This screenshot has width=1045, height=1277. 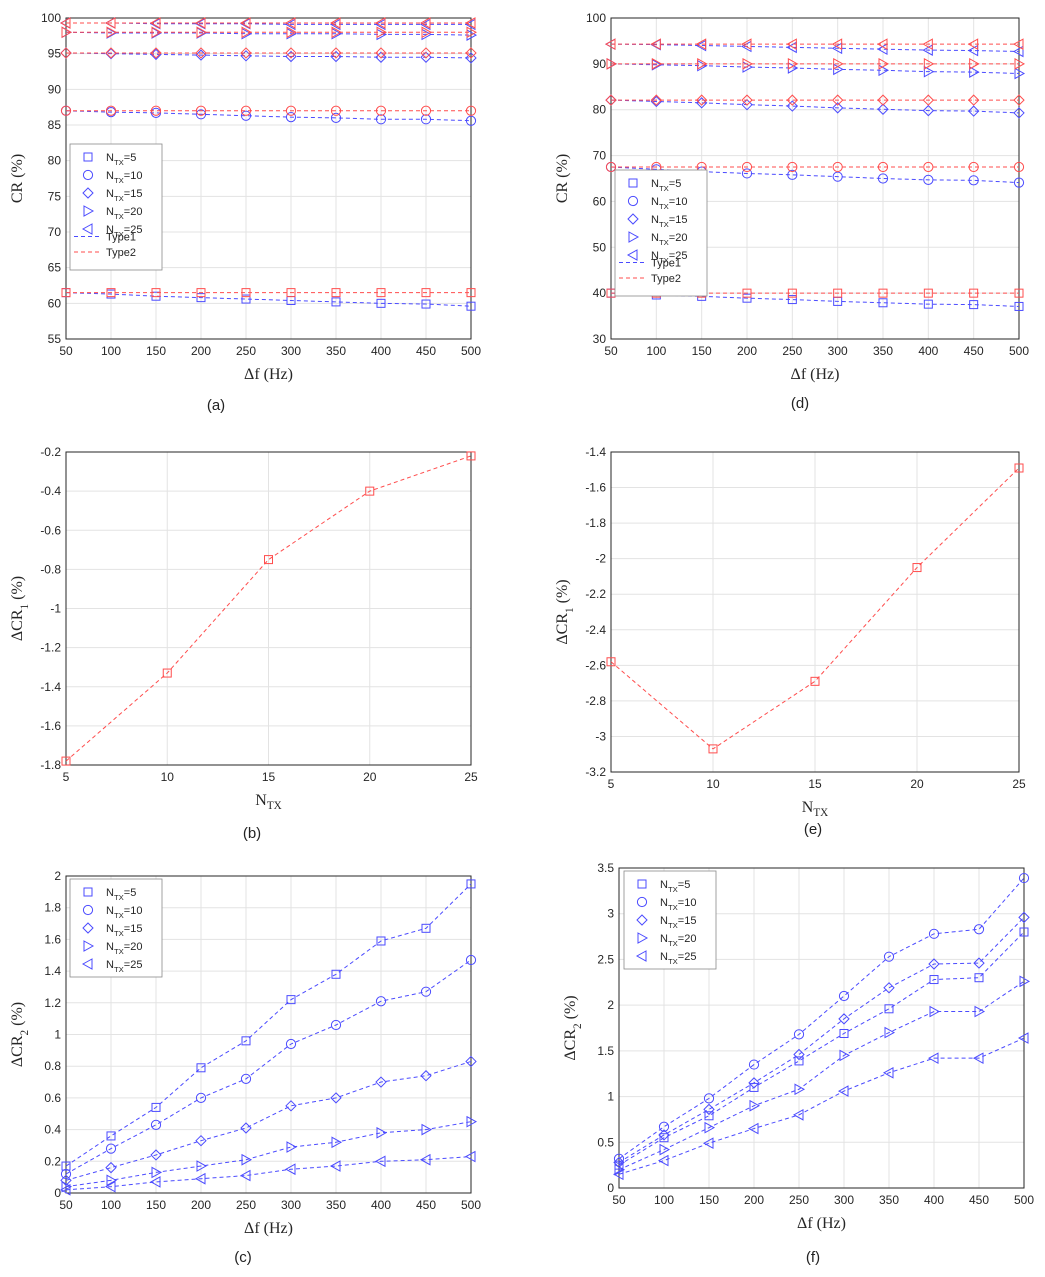 What do you see at coordinates (336, 351) in the screenshot?
I see `x-tick-label: 350` at bounding box center [336, 351].